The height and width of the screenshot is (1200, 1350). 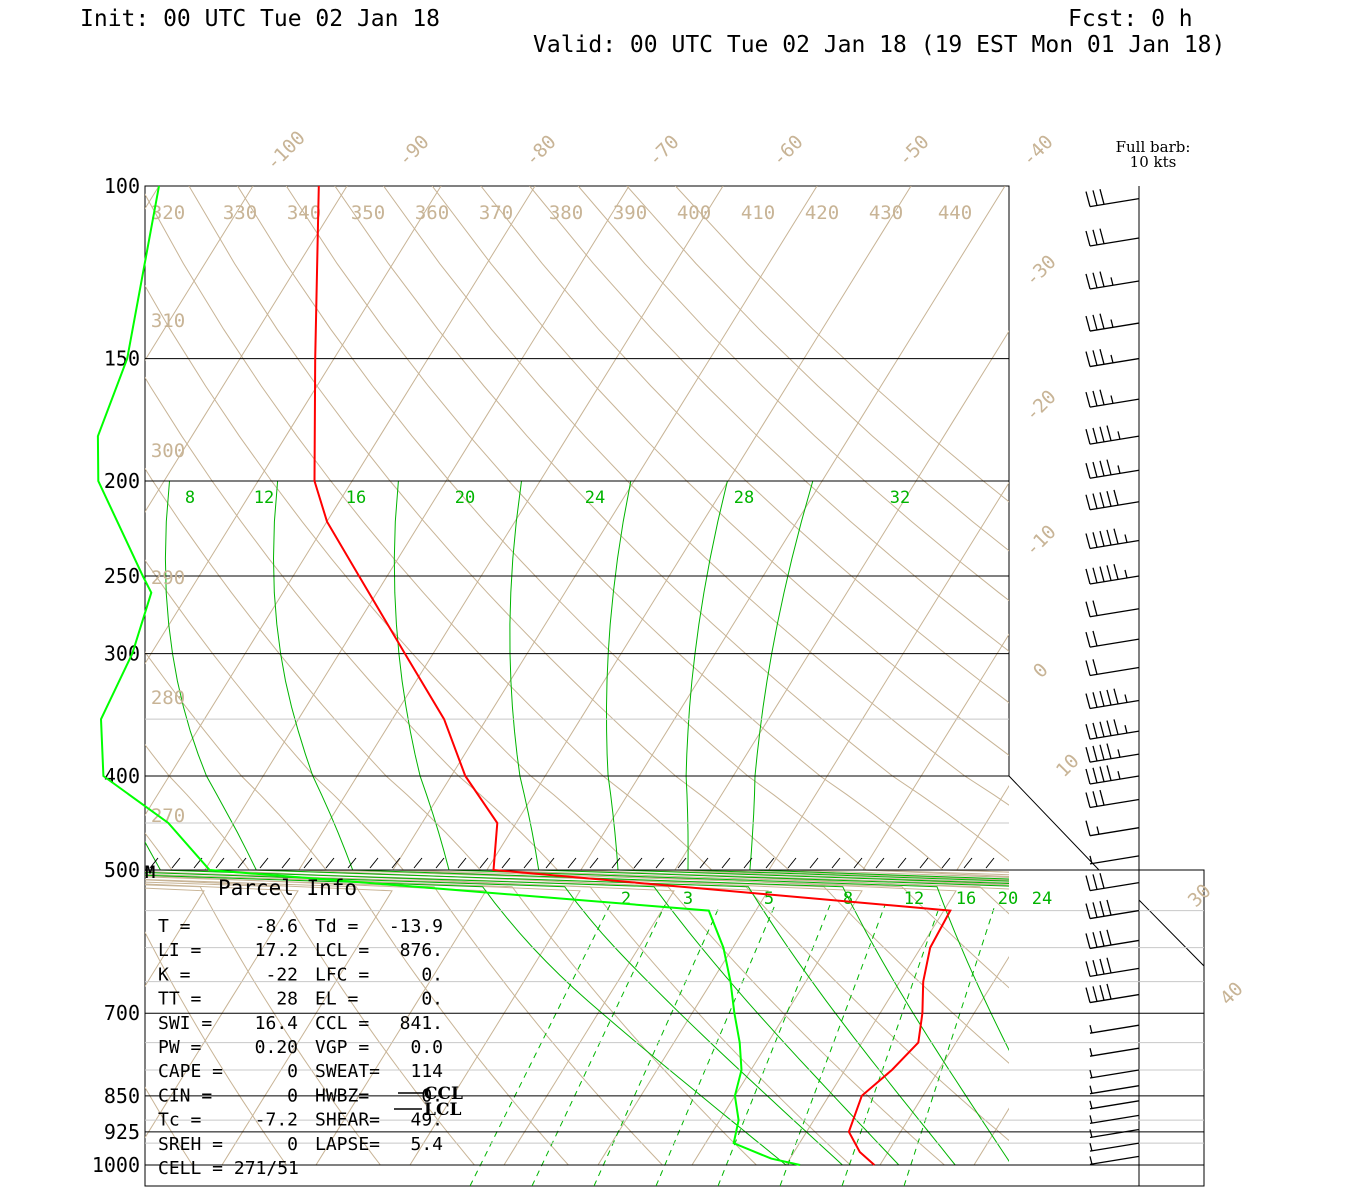 What do you see at coordinates (286, 151) in the screenshot?
I see `isotherm-label: -100` at bounding box center [286, 151].